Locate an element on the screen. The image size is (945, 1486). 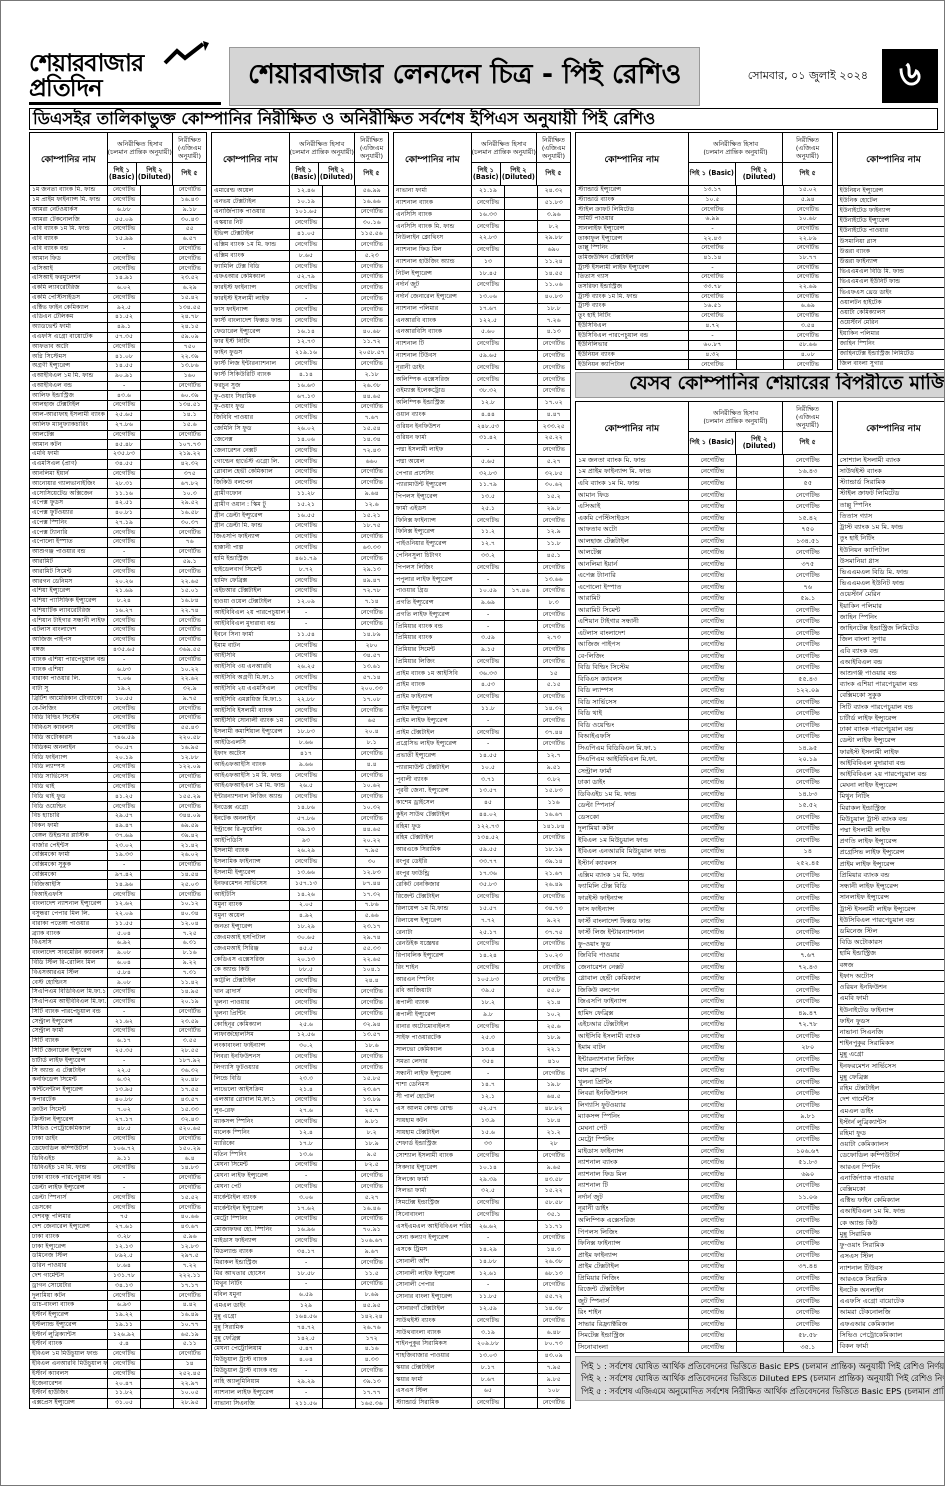
table-row: ন্যাশনাল হাউজিং অ্যান্ড ১৩ ১১.২৪ is located at coordinates (482, 262).